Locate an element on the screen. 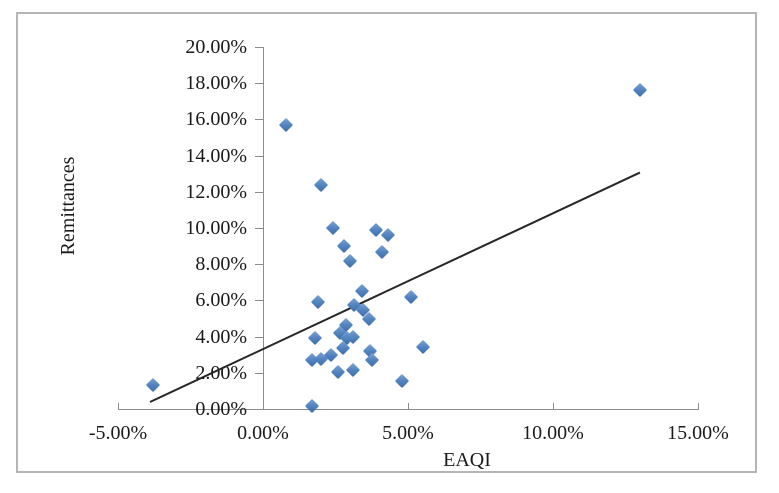  x-tick-label: 5.00% is located at coordinates (408, 433).